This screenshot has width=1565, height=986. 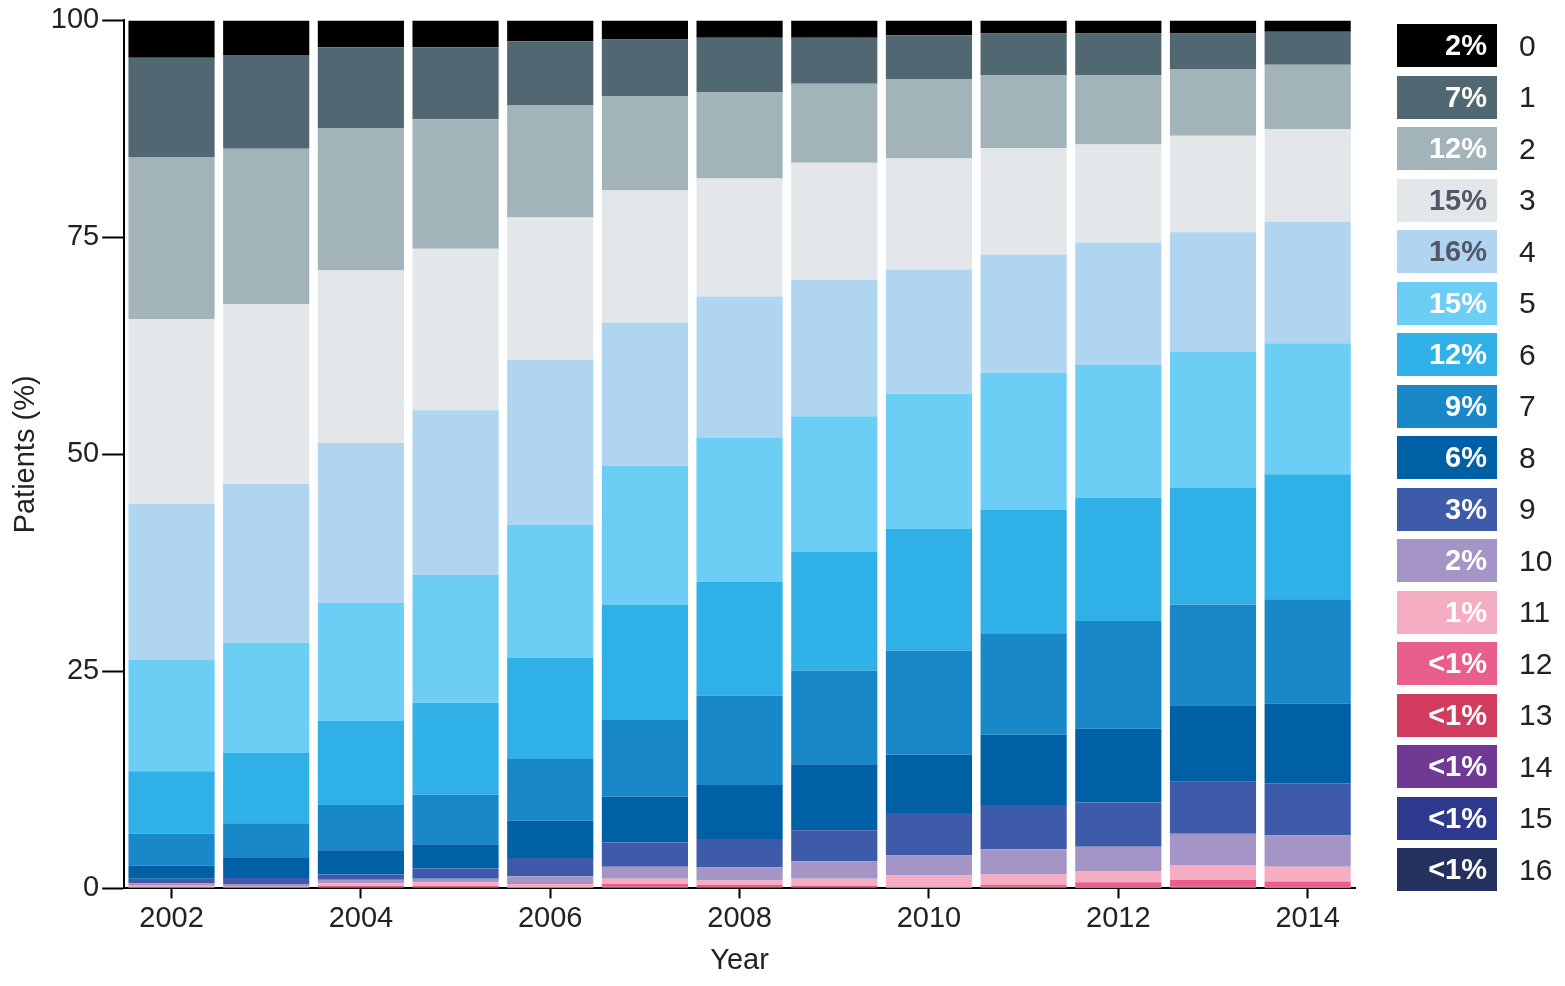 I want to click on legend-label: 9, so click(x=1527, y=509).